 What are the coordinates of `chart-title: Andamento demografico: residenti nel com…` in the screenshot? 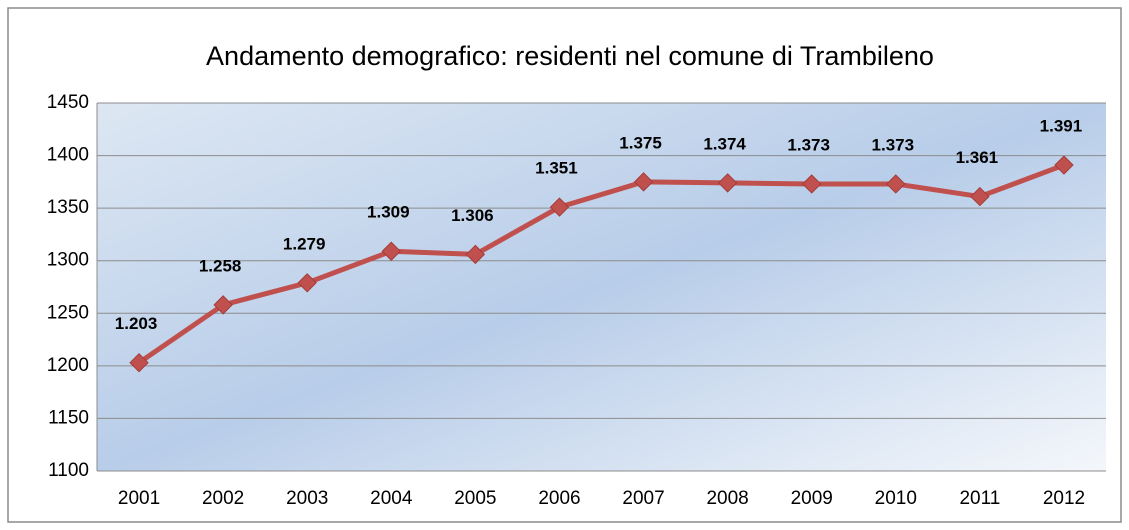 It's located at (570, 56).